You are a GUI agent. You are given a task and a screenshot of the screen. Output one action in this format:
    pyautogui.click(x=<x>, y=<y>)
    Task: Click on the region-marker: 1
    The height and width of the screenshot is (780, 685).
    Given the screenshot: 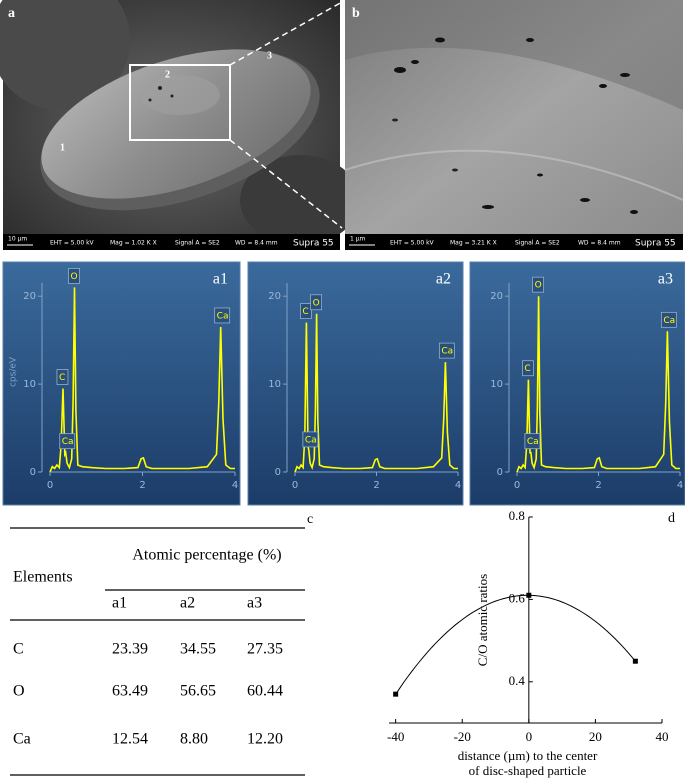 What is the action you would take?
    pyautogui.click(x=62, y=147)
    